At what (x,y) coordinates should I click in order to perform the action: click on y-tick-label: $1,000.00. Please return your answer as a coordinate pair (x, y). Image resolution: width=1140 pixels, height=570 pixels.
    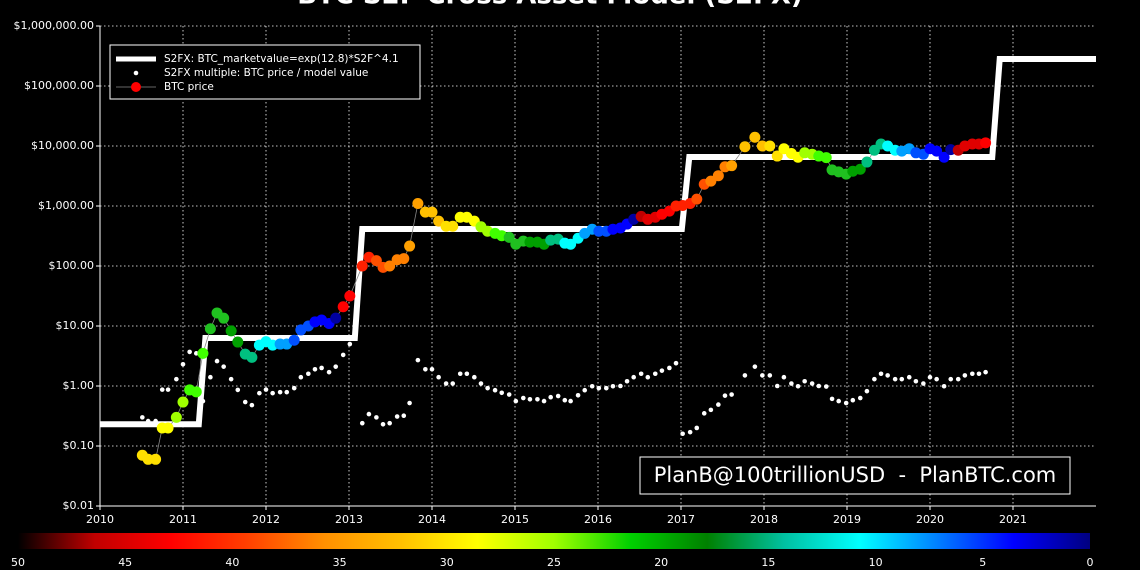
    Looking at the image, I should click on (66, 205).